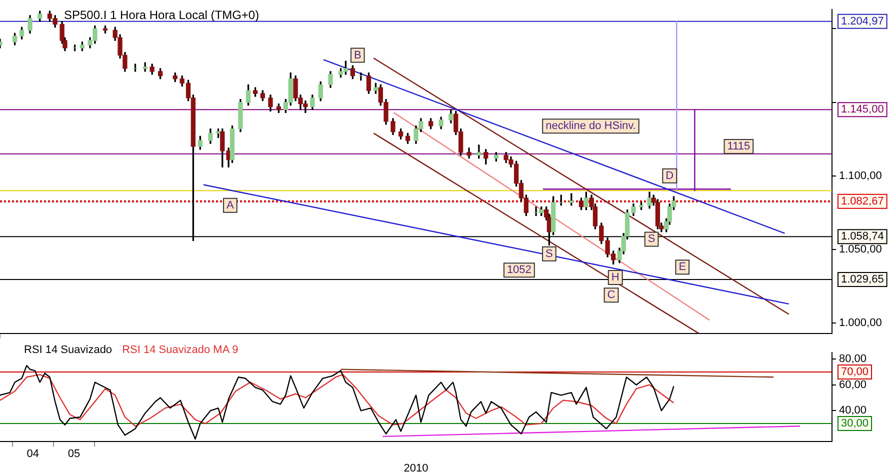 The width and height of the screenshot is (890, 475). What do you see at coordinates (615, 278) in the screenshot?
I see `annotation: H` at bounding box center [615, 278].